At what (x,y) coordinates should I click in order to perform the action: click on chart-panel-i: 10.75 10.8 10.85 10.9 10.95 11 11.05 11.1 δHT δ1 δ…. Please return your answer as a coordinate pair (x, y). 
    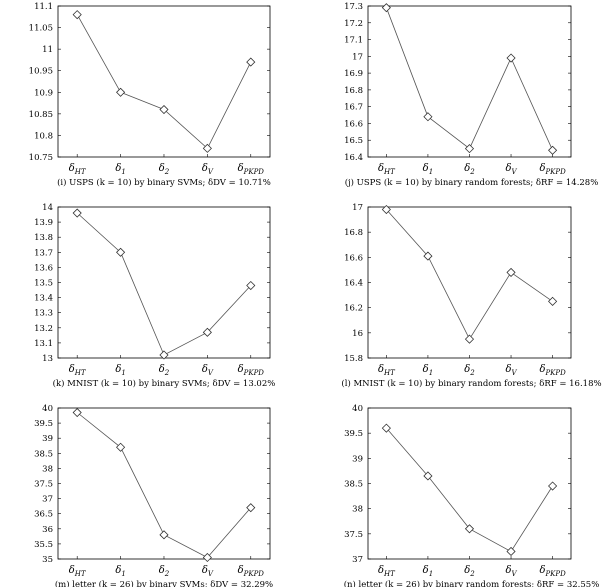
    Looking at the image, I should click on (150, 95).